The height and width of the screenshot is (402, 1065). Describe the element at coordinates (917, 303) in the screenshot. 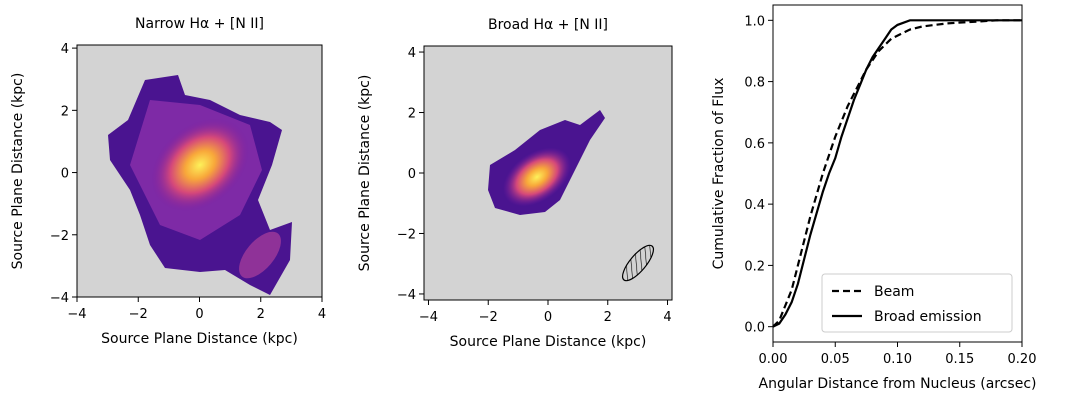

I see `legend-box` at that location.